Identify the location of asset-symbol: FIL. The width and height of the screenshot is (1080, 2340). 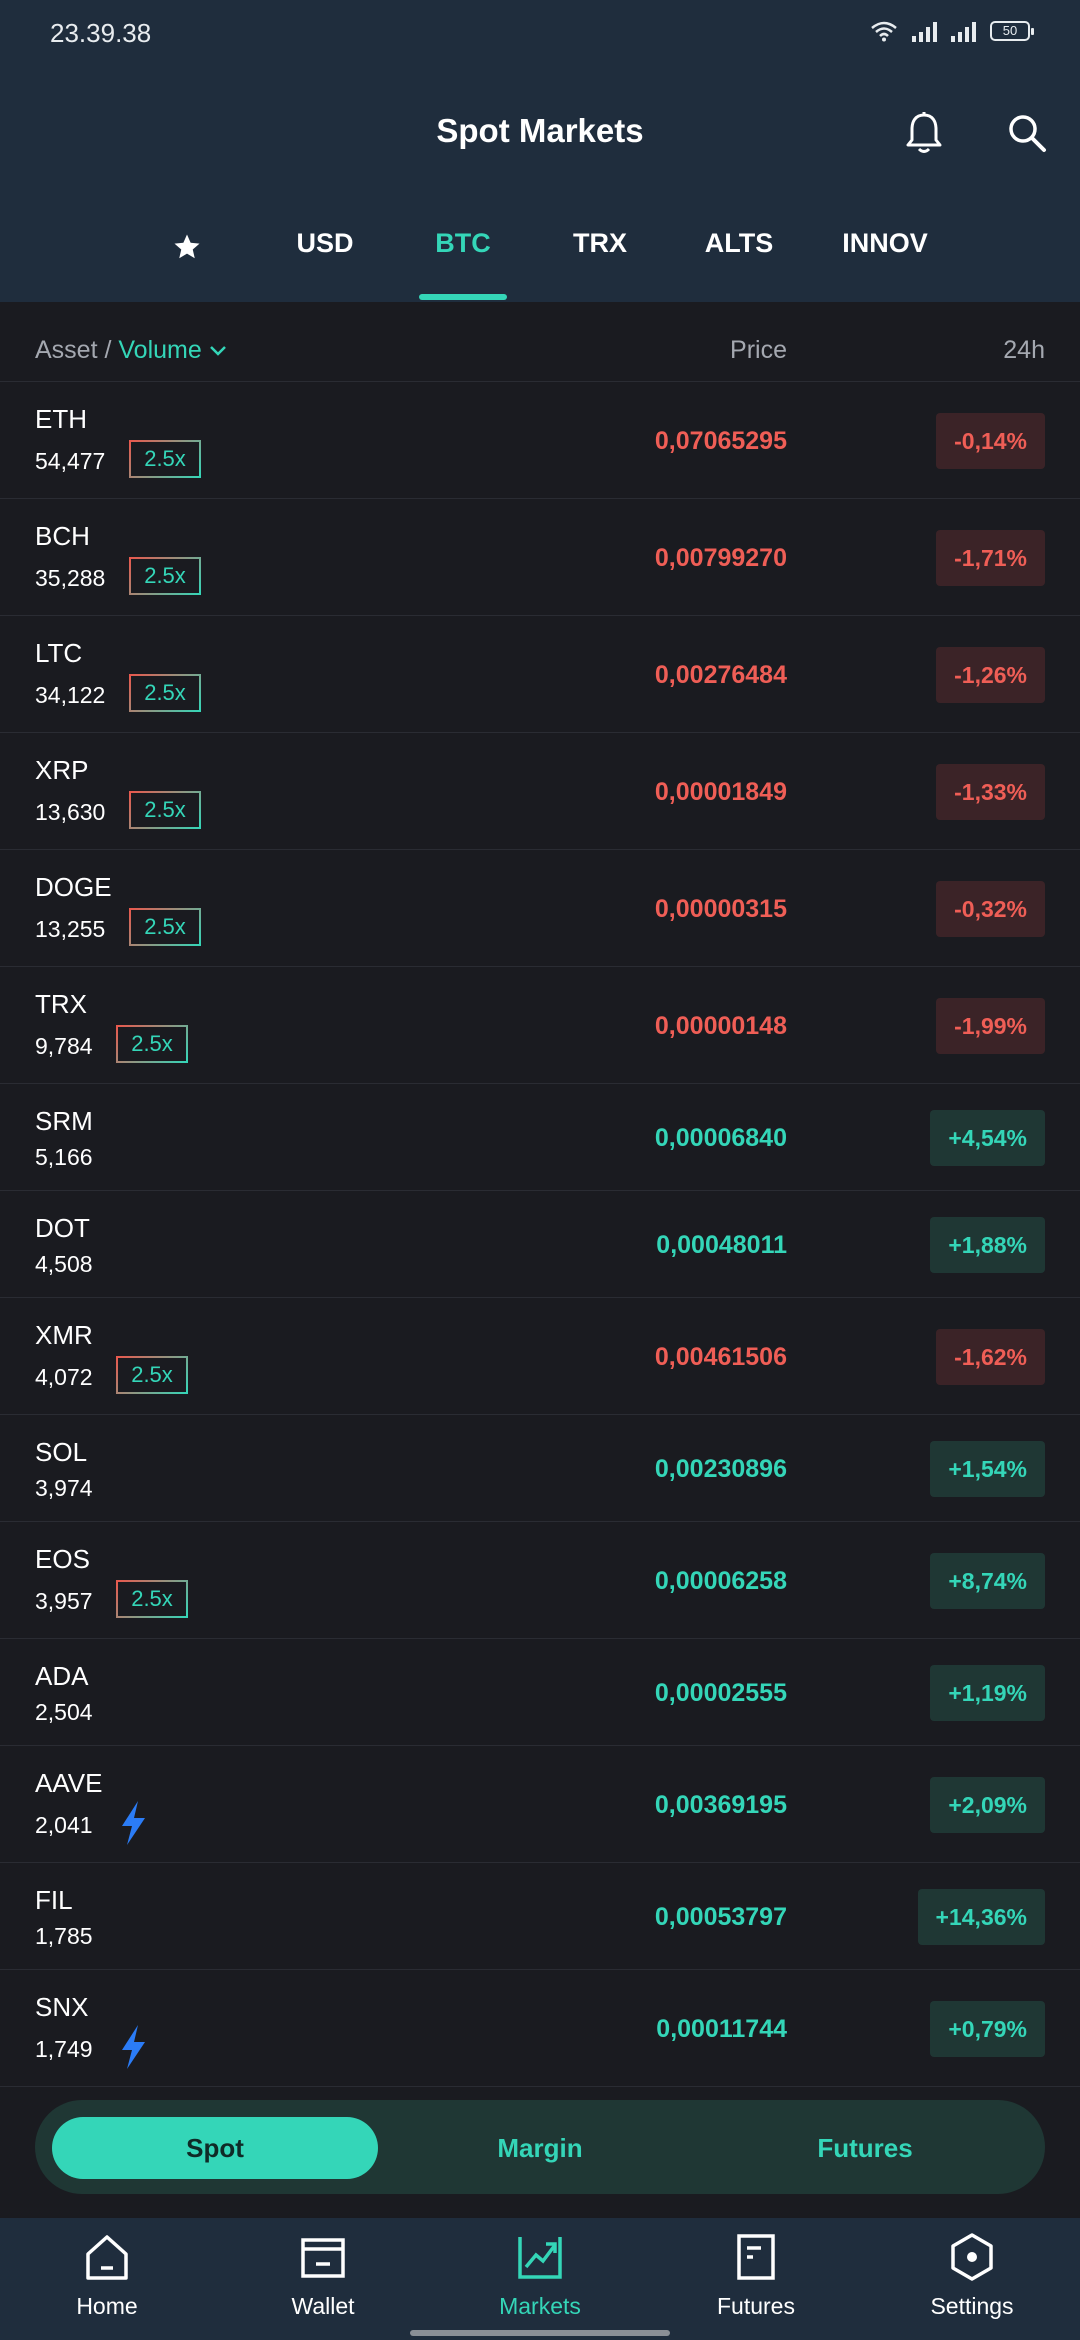
(54, 1900).